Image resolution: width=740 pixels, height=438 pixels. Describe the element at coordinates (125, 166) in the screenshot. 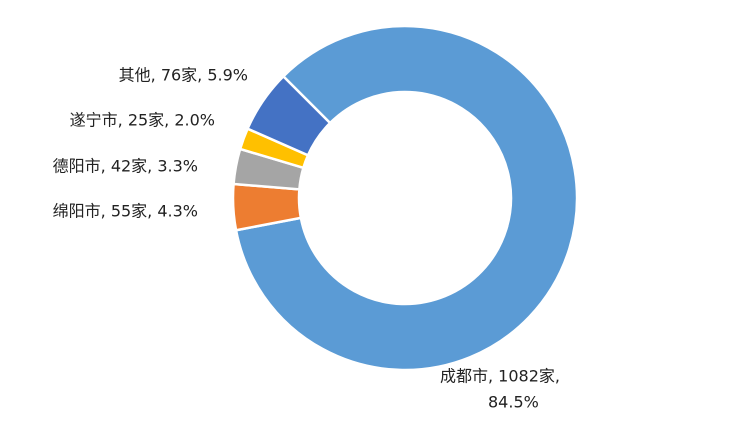

I see `data-label: 德阳市, 42家, 3.3%` at that location.